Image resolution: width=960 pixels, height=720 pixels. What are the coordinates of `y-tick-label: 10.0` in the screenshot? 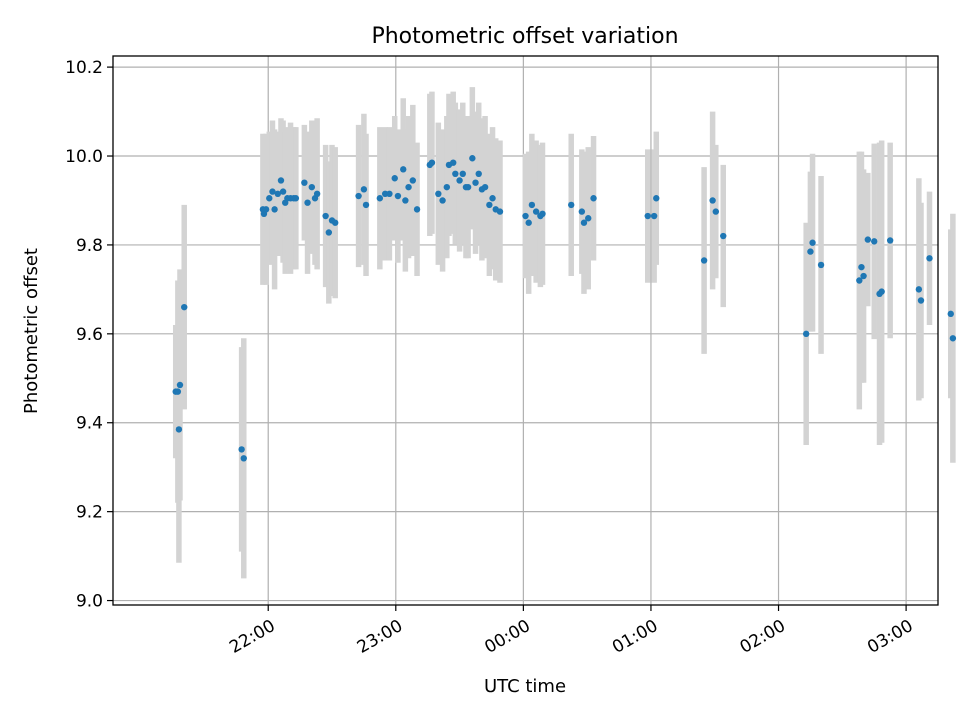 It's located at (84, 157).